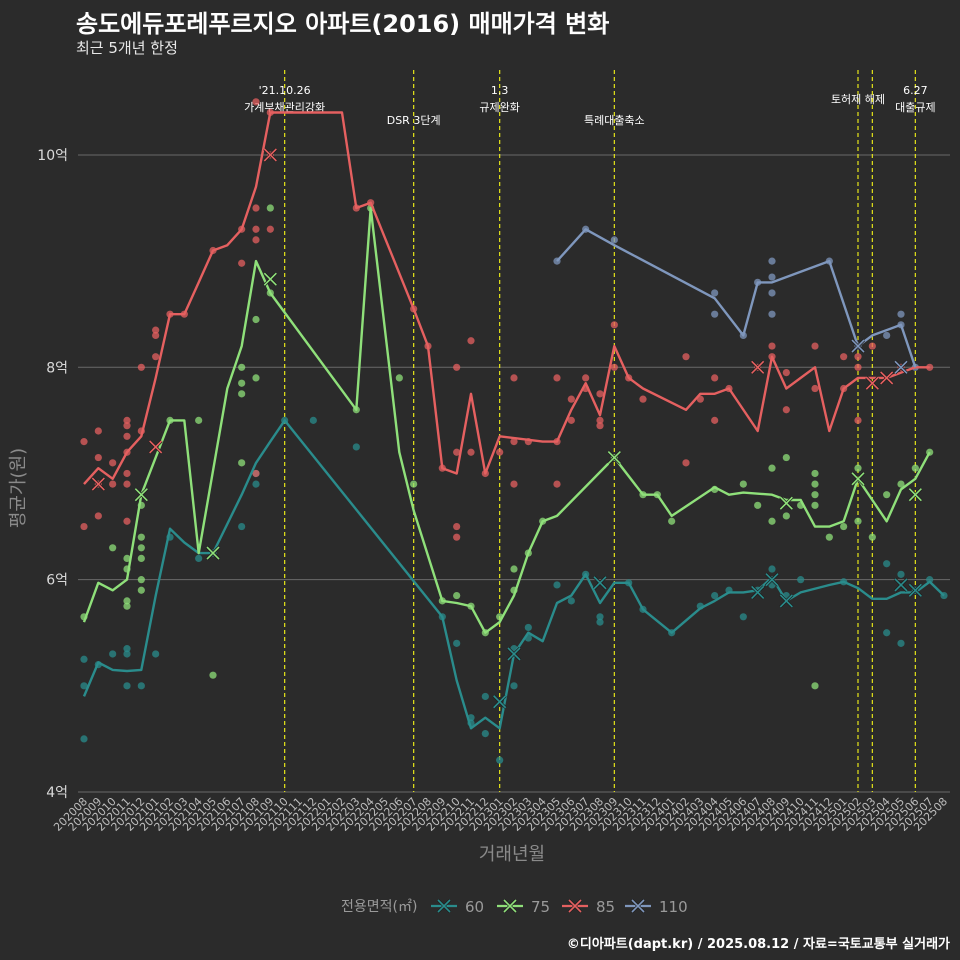 The height and width of the screenshot is (960, 960). Describe the element at coordinates (858, 99) in the screenshot. I see `policy-event-label: 토허제 해제` at that location.